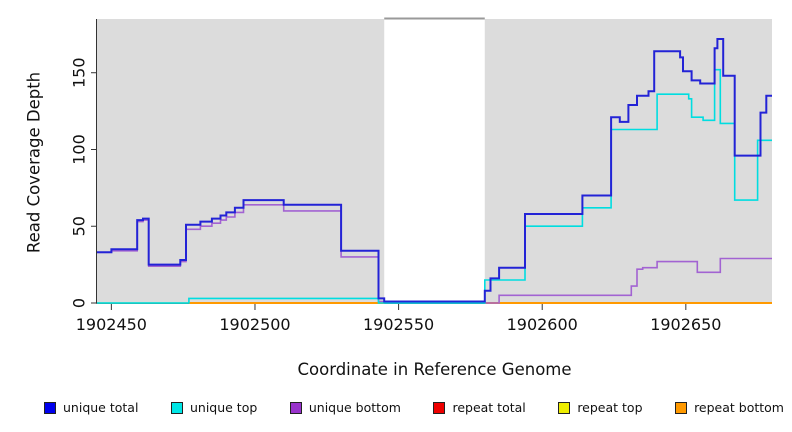 The image size is (792, 432). I want to click on legend-label: repeat top, so click(610, 407).